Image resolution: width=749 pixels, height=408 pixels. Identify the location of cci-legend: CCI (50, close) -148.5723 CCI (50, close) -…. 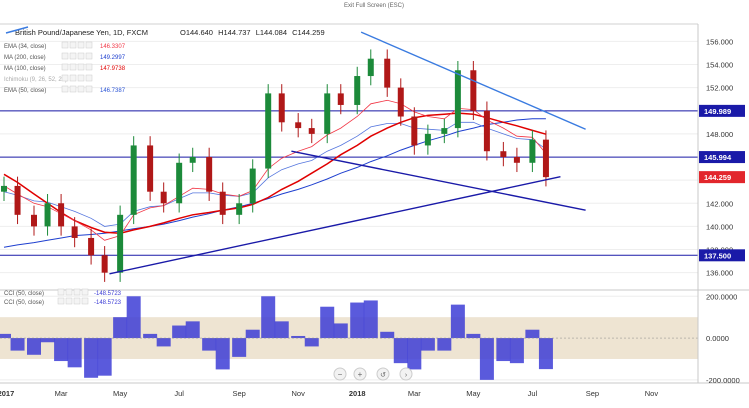
(63, 297).